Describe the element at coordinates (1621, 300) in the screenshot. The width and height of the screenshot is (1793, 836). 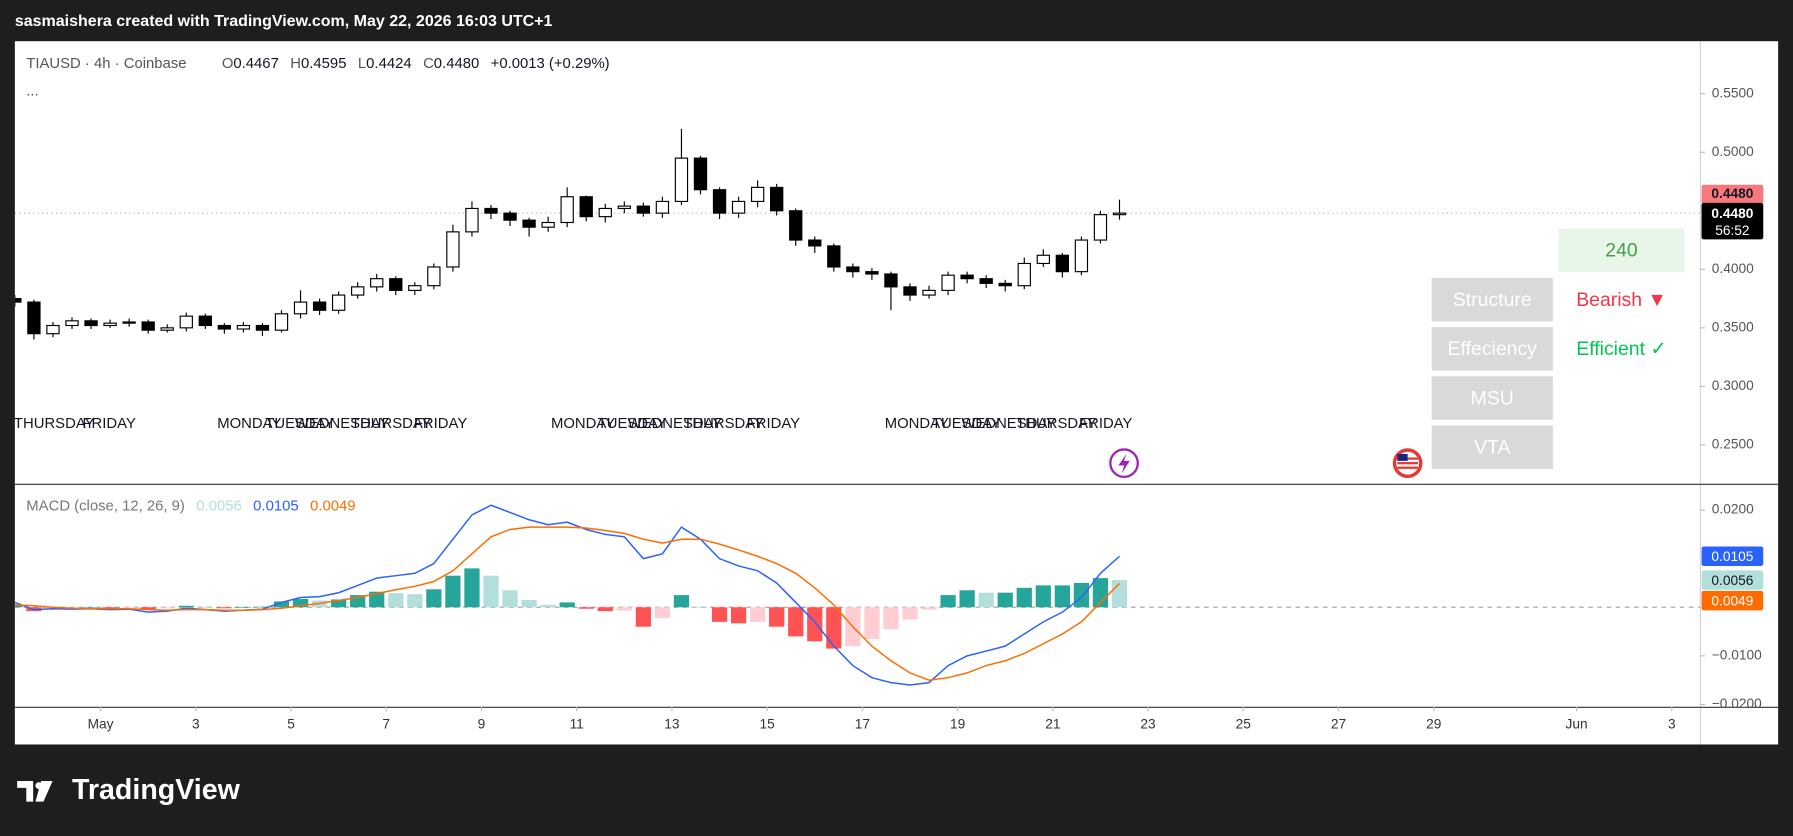
I see `panel-value: Bearish ▼` at that location.